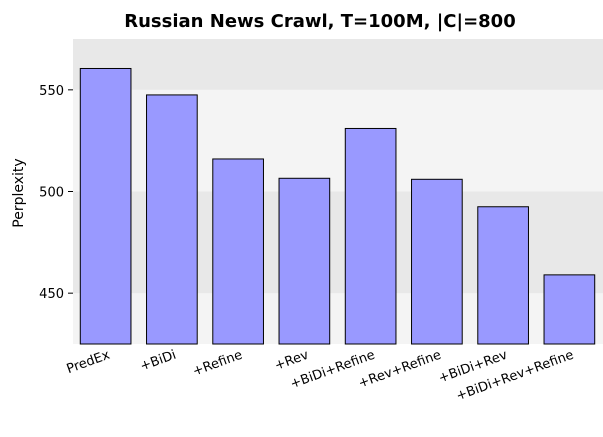 This screenshot has height=437, width=603. Describe the element at coordinates (89, 363) in the screenshot. I see `x-tick-label: PredEx` at that location.